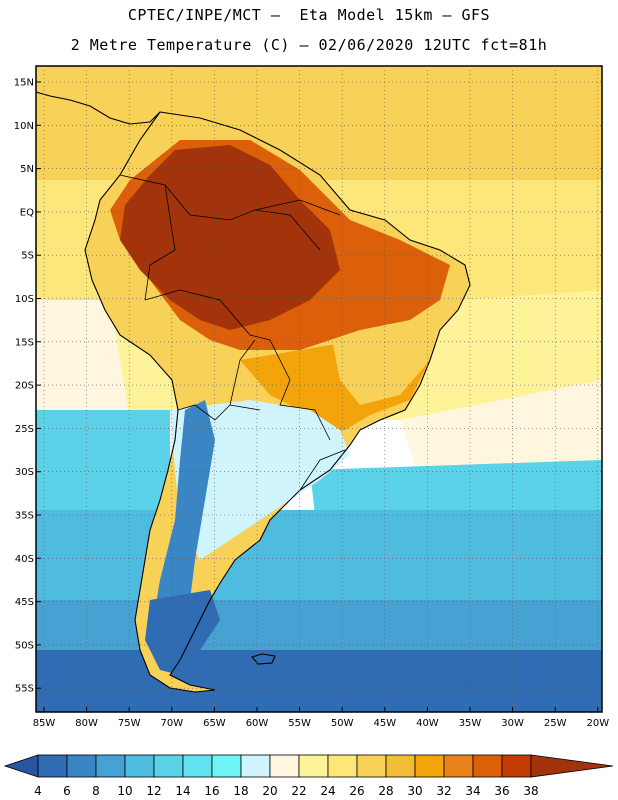 The width and height of the screenshot is (618, 800). Describe the element at coordinates (356, 791) in the screenshot. I see `colorbar-label: 26` at that location.